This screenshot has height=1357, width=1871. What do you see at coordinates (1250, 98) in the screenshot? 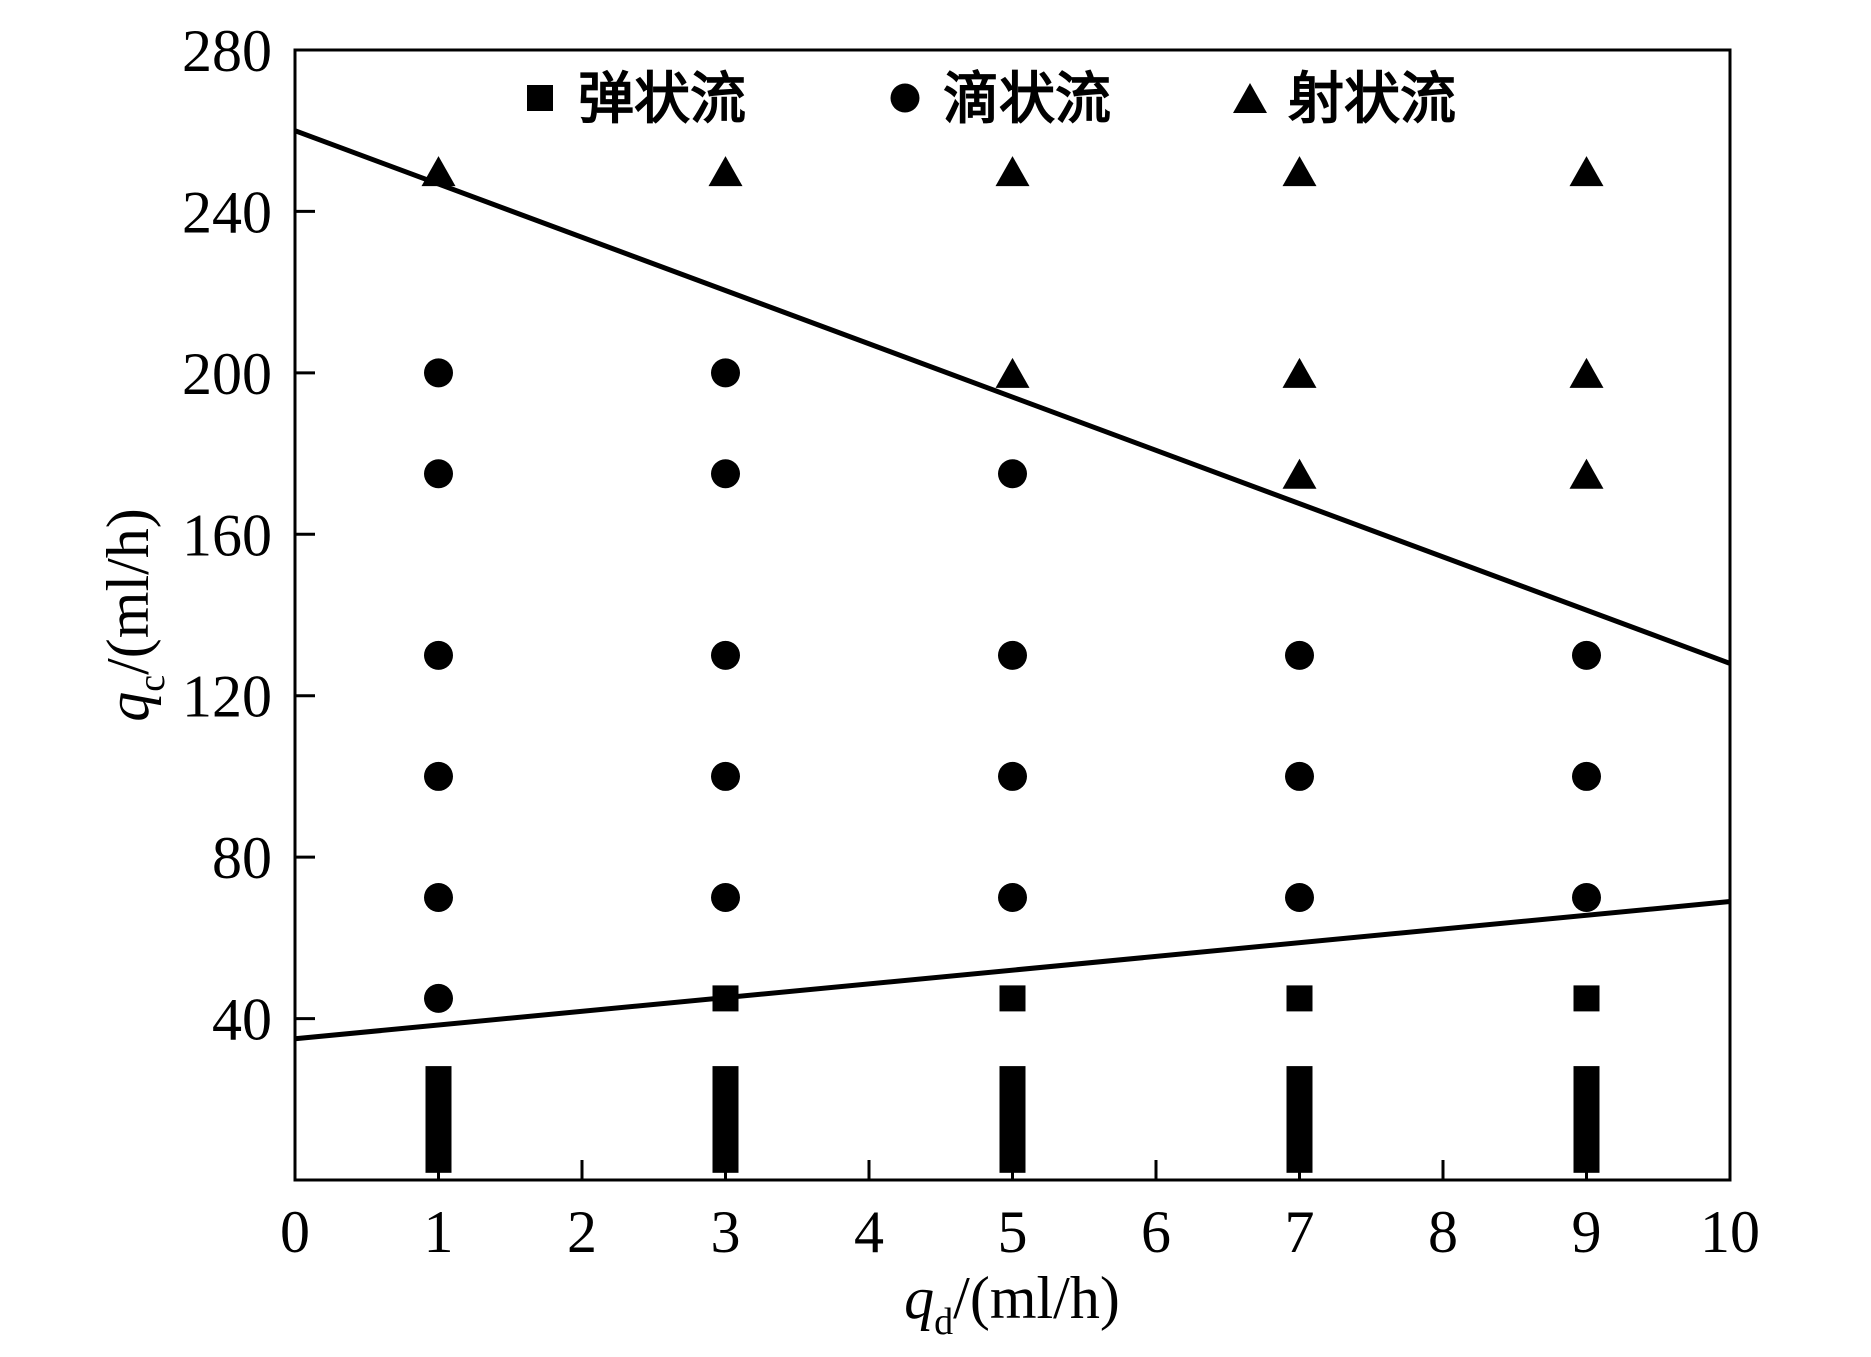
I see `legend-triangle-marker` at bounding box center [1250, 98].